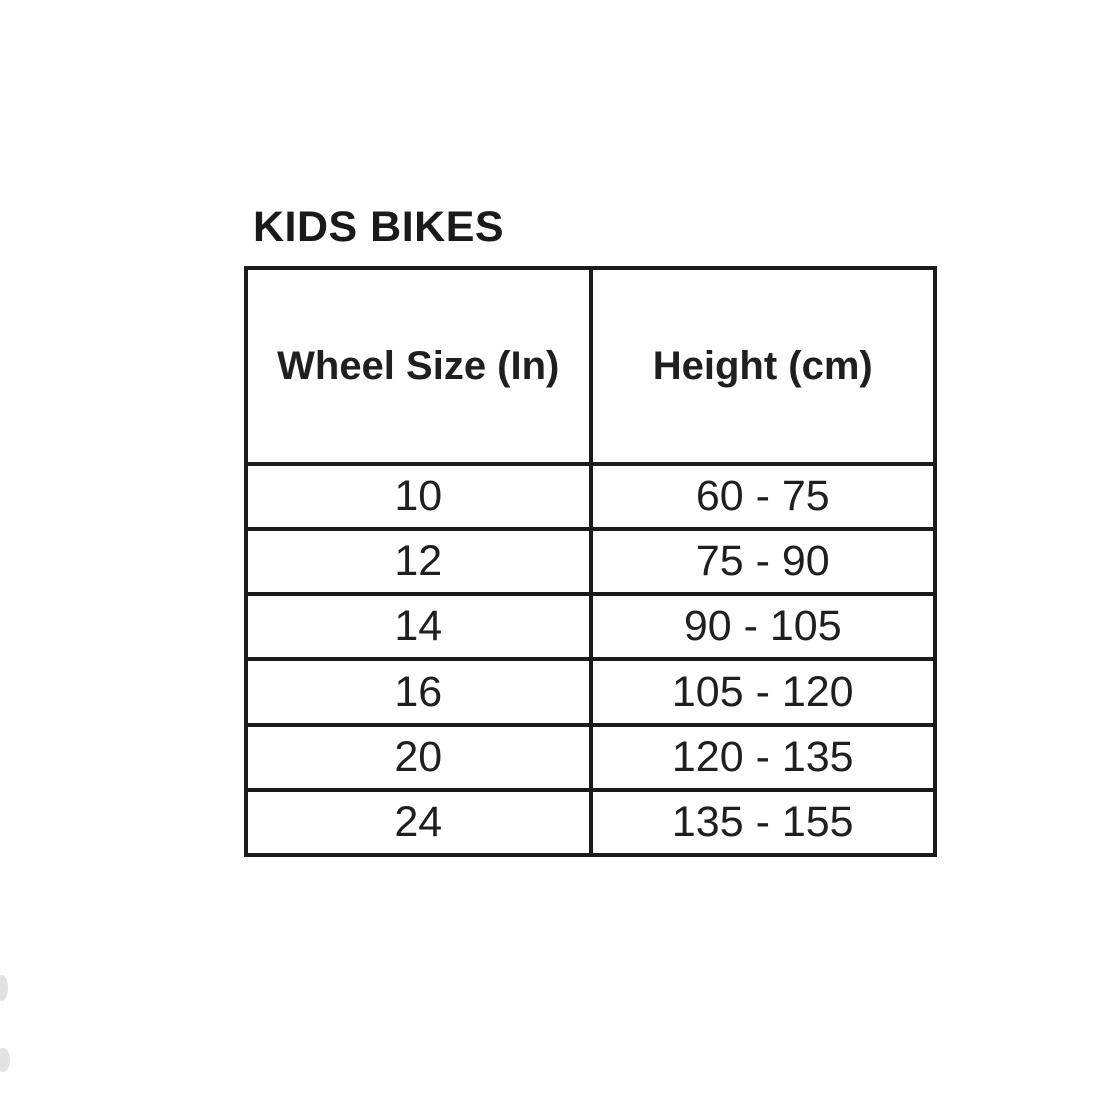 The height and width of the screenshot is (1100, 1100). I want to click on table-row: 14 90 - 105, so click(590, 627).